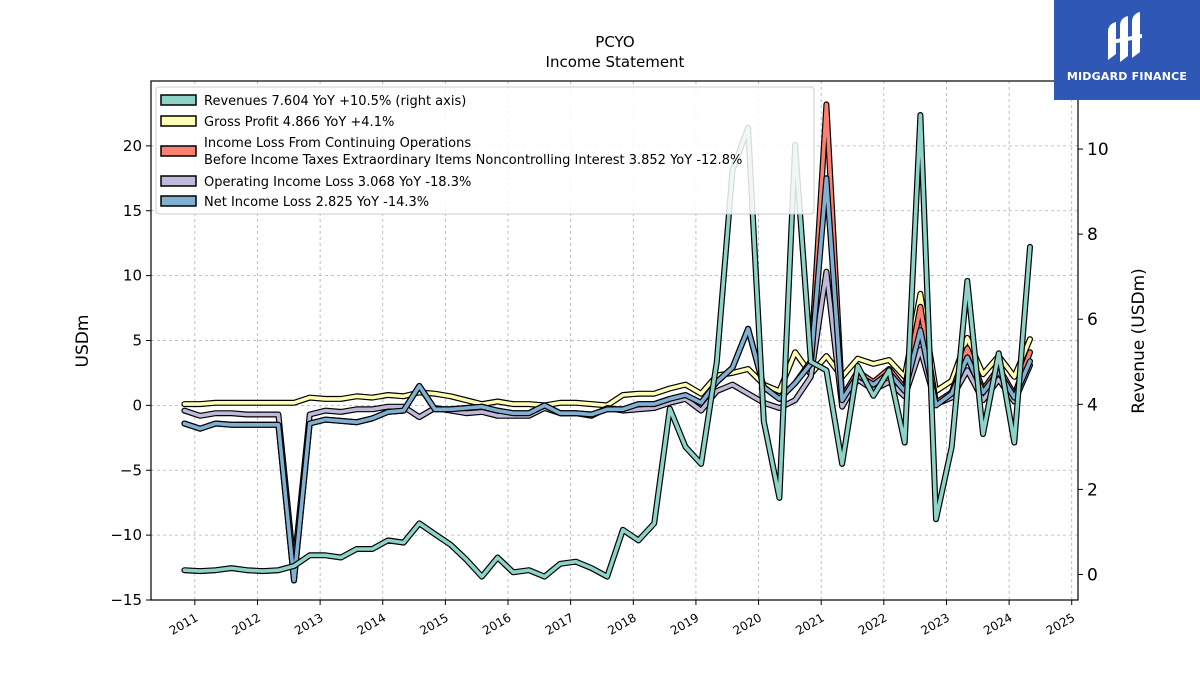  I want to click on x-tick-label: 2020, so click(747, 623).